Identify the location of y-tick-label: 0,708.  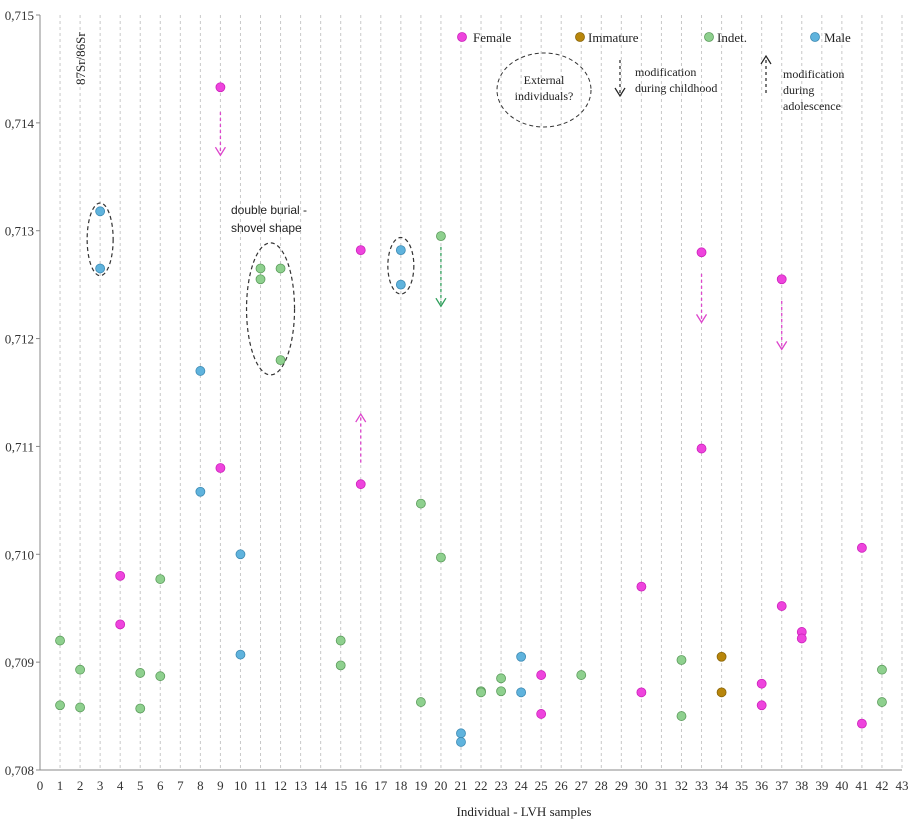
(19, 770).